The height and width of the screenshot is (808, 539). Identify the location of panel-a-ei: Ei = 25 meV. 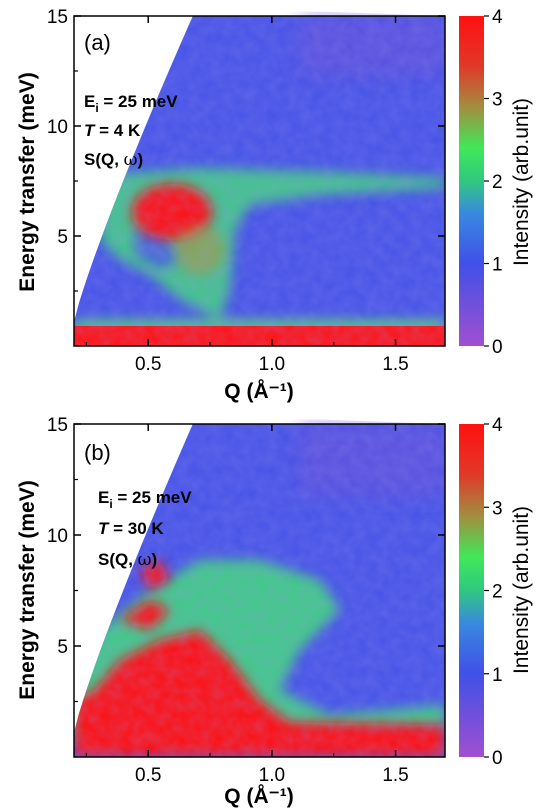
(131, 103).